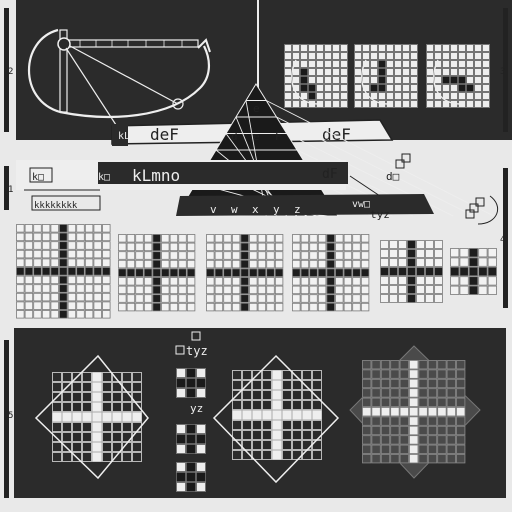 Image resolution: width=512 pixels, height=512 pixels. Describe the element at coordinates (375, 166) in the screenshot. I see `pyramid-line` at that location.